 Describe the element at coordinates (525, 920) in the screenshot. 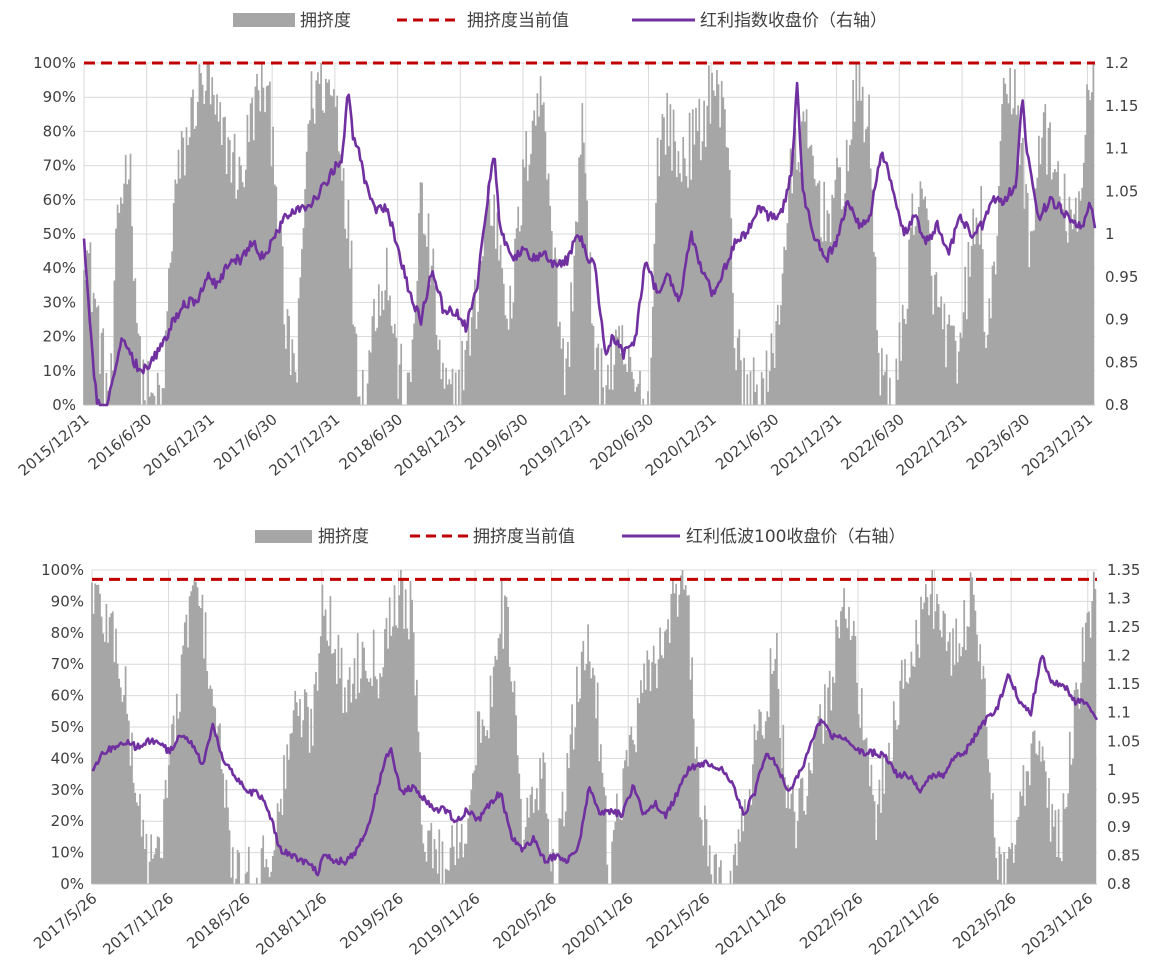

I see `bottom-xtick: 2020/5/26` at that location.